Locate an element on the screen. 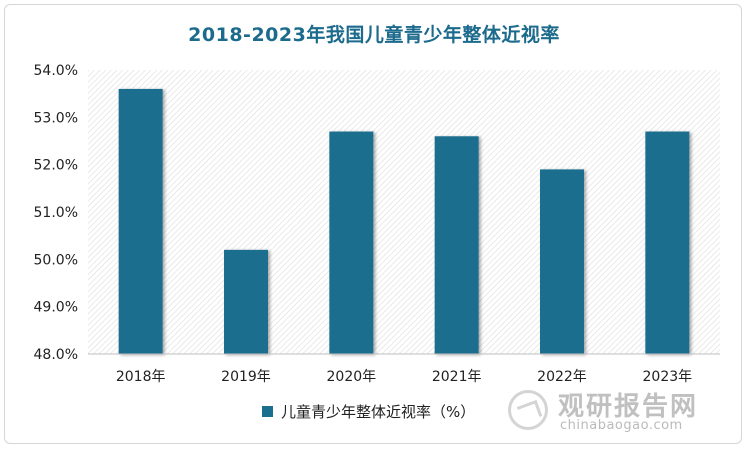 This screenshot has height=450, width=748. legend-label: 儿童青少年整体近视率（%） is located at coordinates (378, 411).